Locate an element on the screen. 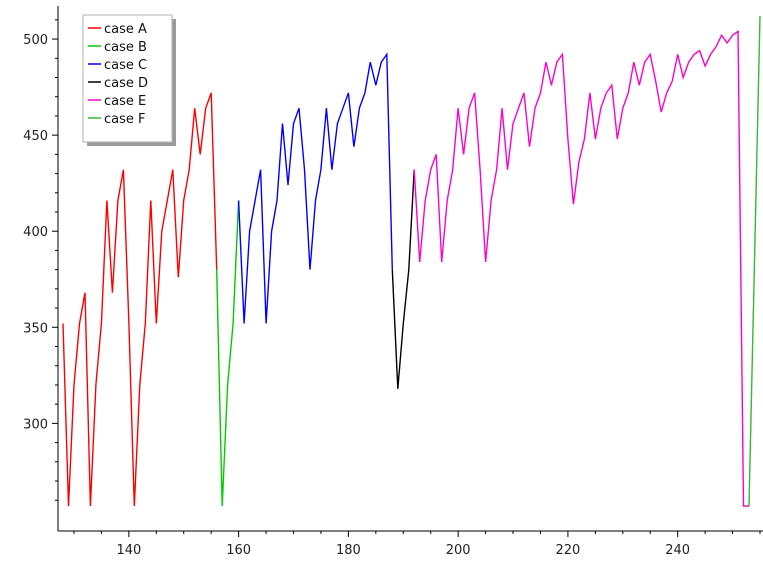 Image resolution: width=763 pixels, height=566 pixels. legend-label: case D is located at coordinates (126, 83).